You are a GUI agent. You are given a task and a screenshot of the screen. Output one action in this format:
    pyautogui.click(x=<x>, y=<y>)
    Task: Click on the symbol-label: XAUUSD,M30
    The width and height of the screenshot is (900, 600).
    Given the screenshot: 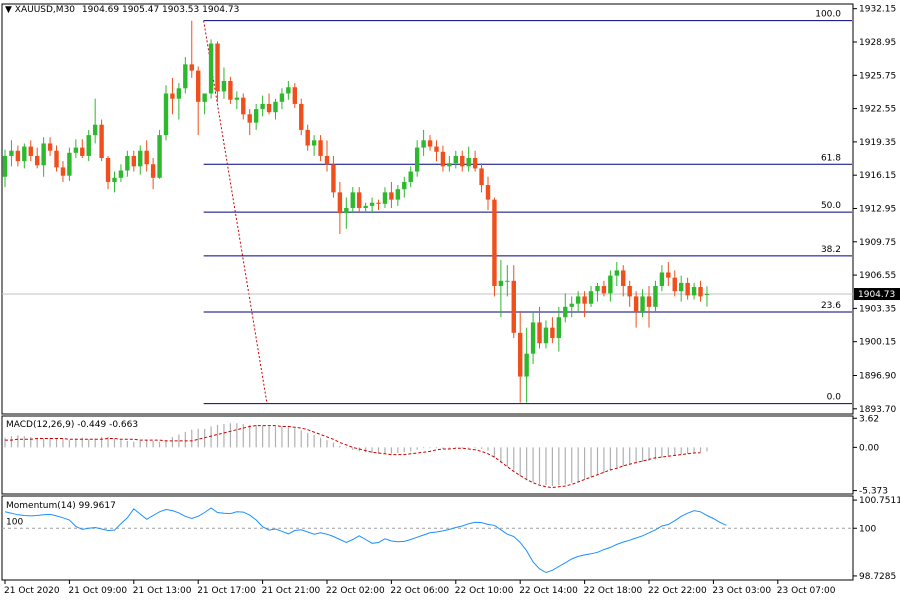 What is the action you would take?
    pyautogui.click(x=45, y=10)
    